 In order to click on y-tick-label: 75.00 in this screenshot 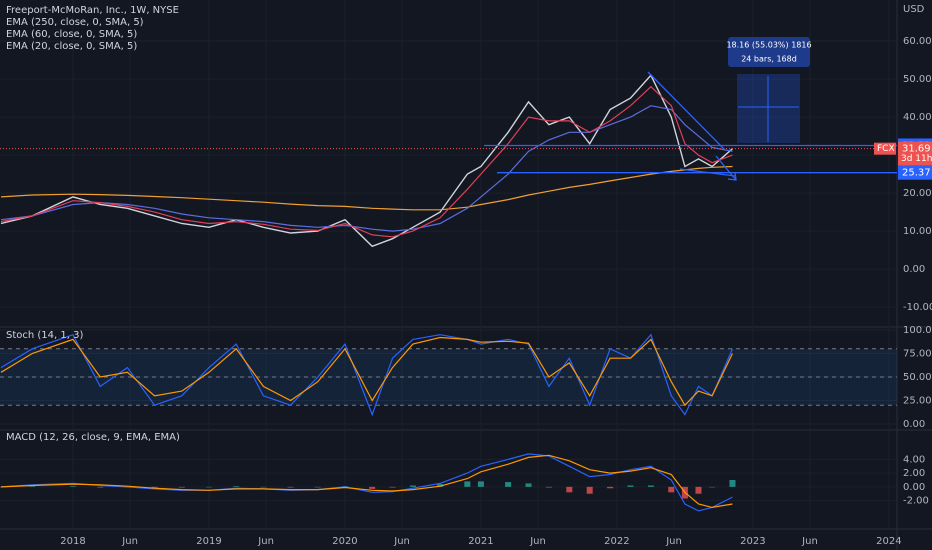, I will do `click(917, 354)`.